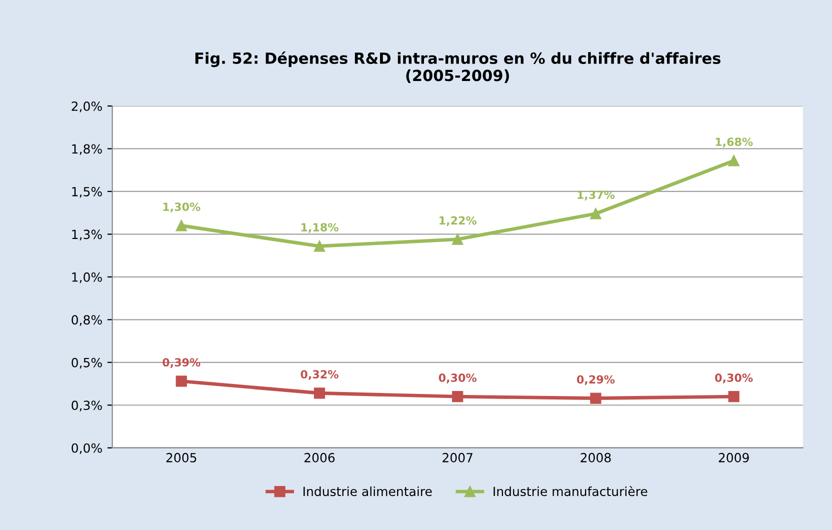 This screenshot has width=832, height=530. I want to click on data-label: 0,29%, so click(595, 380).